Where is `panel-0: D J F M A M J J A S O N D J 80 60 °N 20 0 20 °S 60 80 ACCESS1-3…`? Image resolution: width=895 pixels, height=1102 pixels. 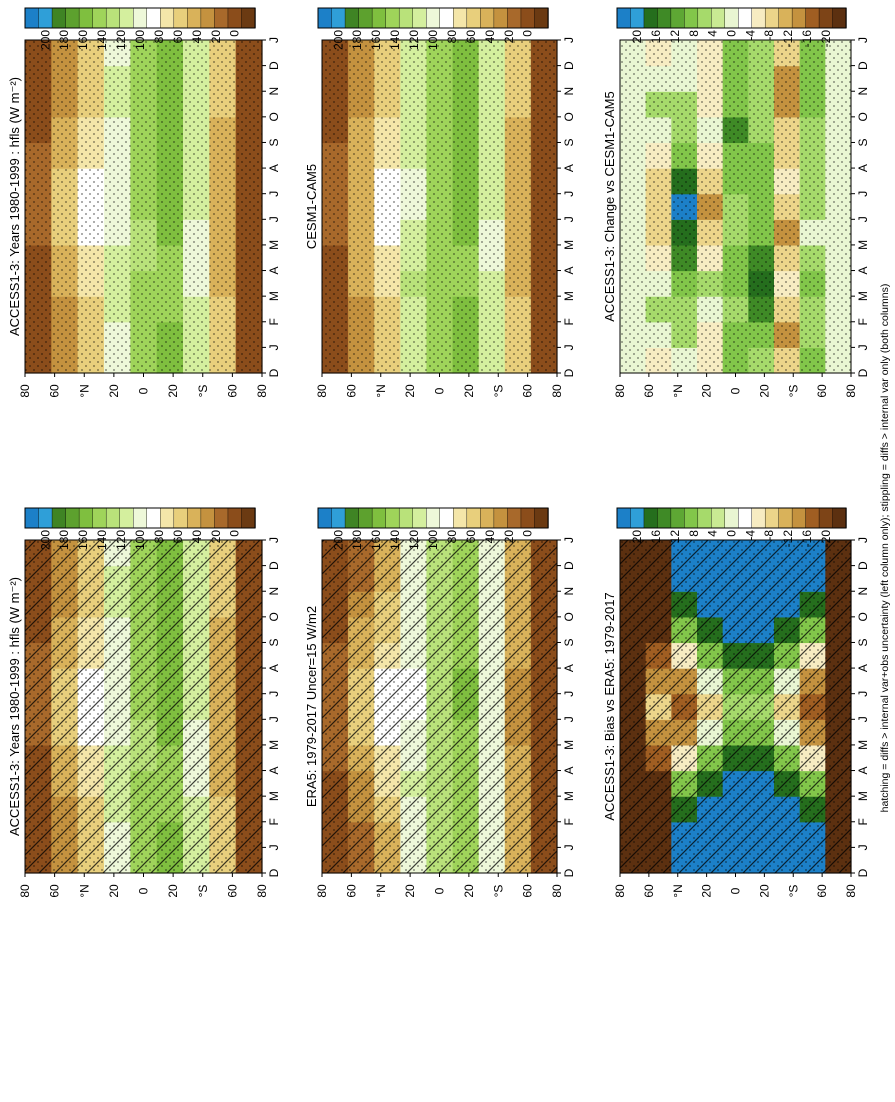
panel-0: D J F M A M J J A S O N D J 80 60 °N 20 0 20 °S 60 80 ACCESS1-3… is located at coordinates (144, 717).